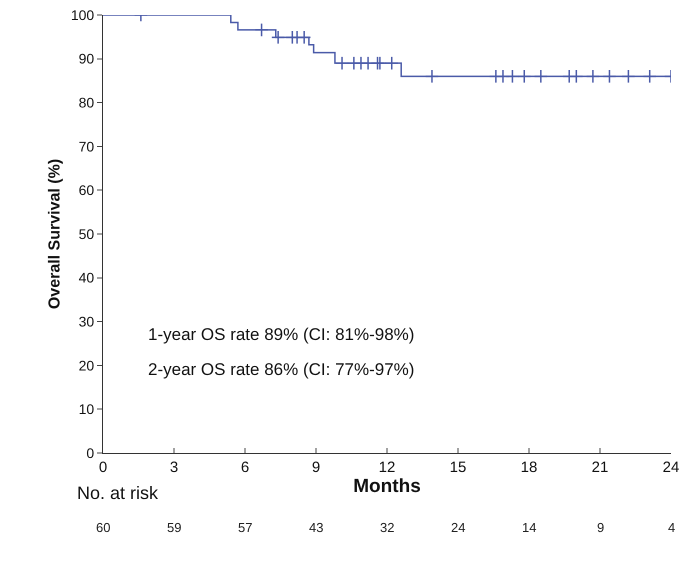 Image resolution: width=689 pixels, height=564 pixels. What do you see at coordinates (103, 467) in the screenshot?
I see `x-tick-label: 0` at bounding box center [103, 467].